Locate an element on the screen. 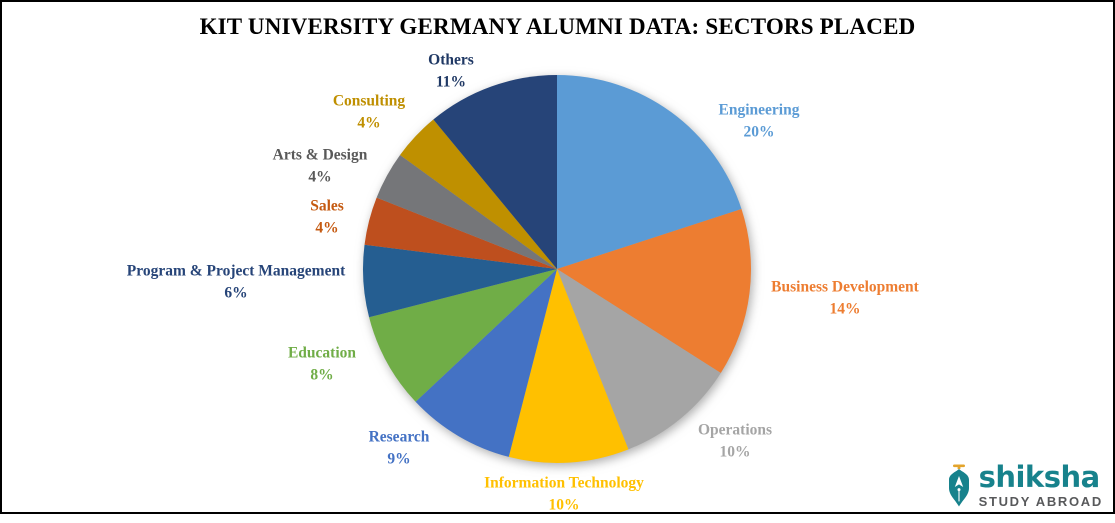 This screenshot has width=1115, height=523. pie-slice-sales is located at coordinates (460, 233).